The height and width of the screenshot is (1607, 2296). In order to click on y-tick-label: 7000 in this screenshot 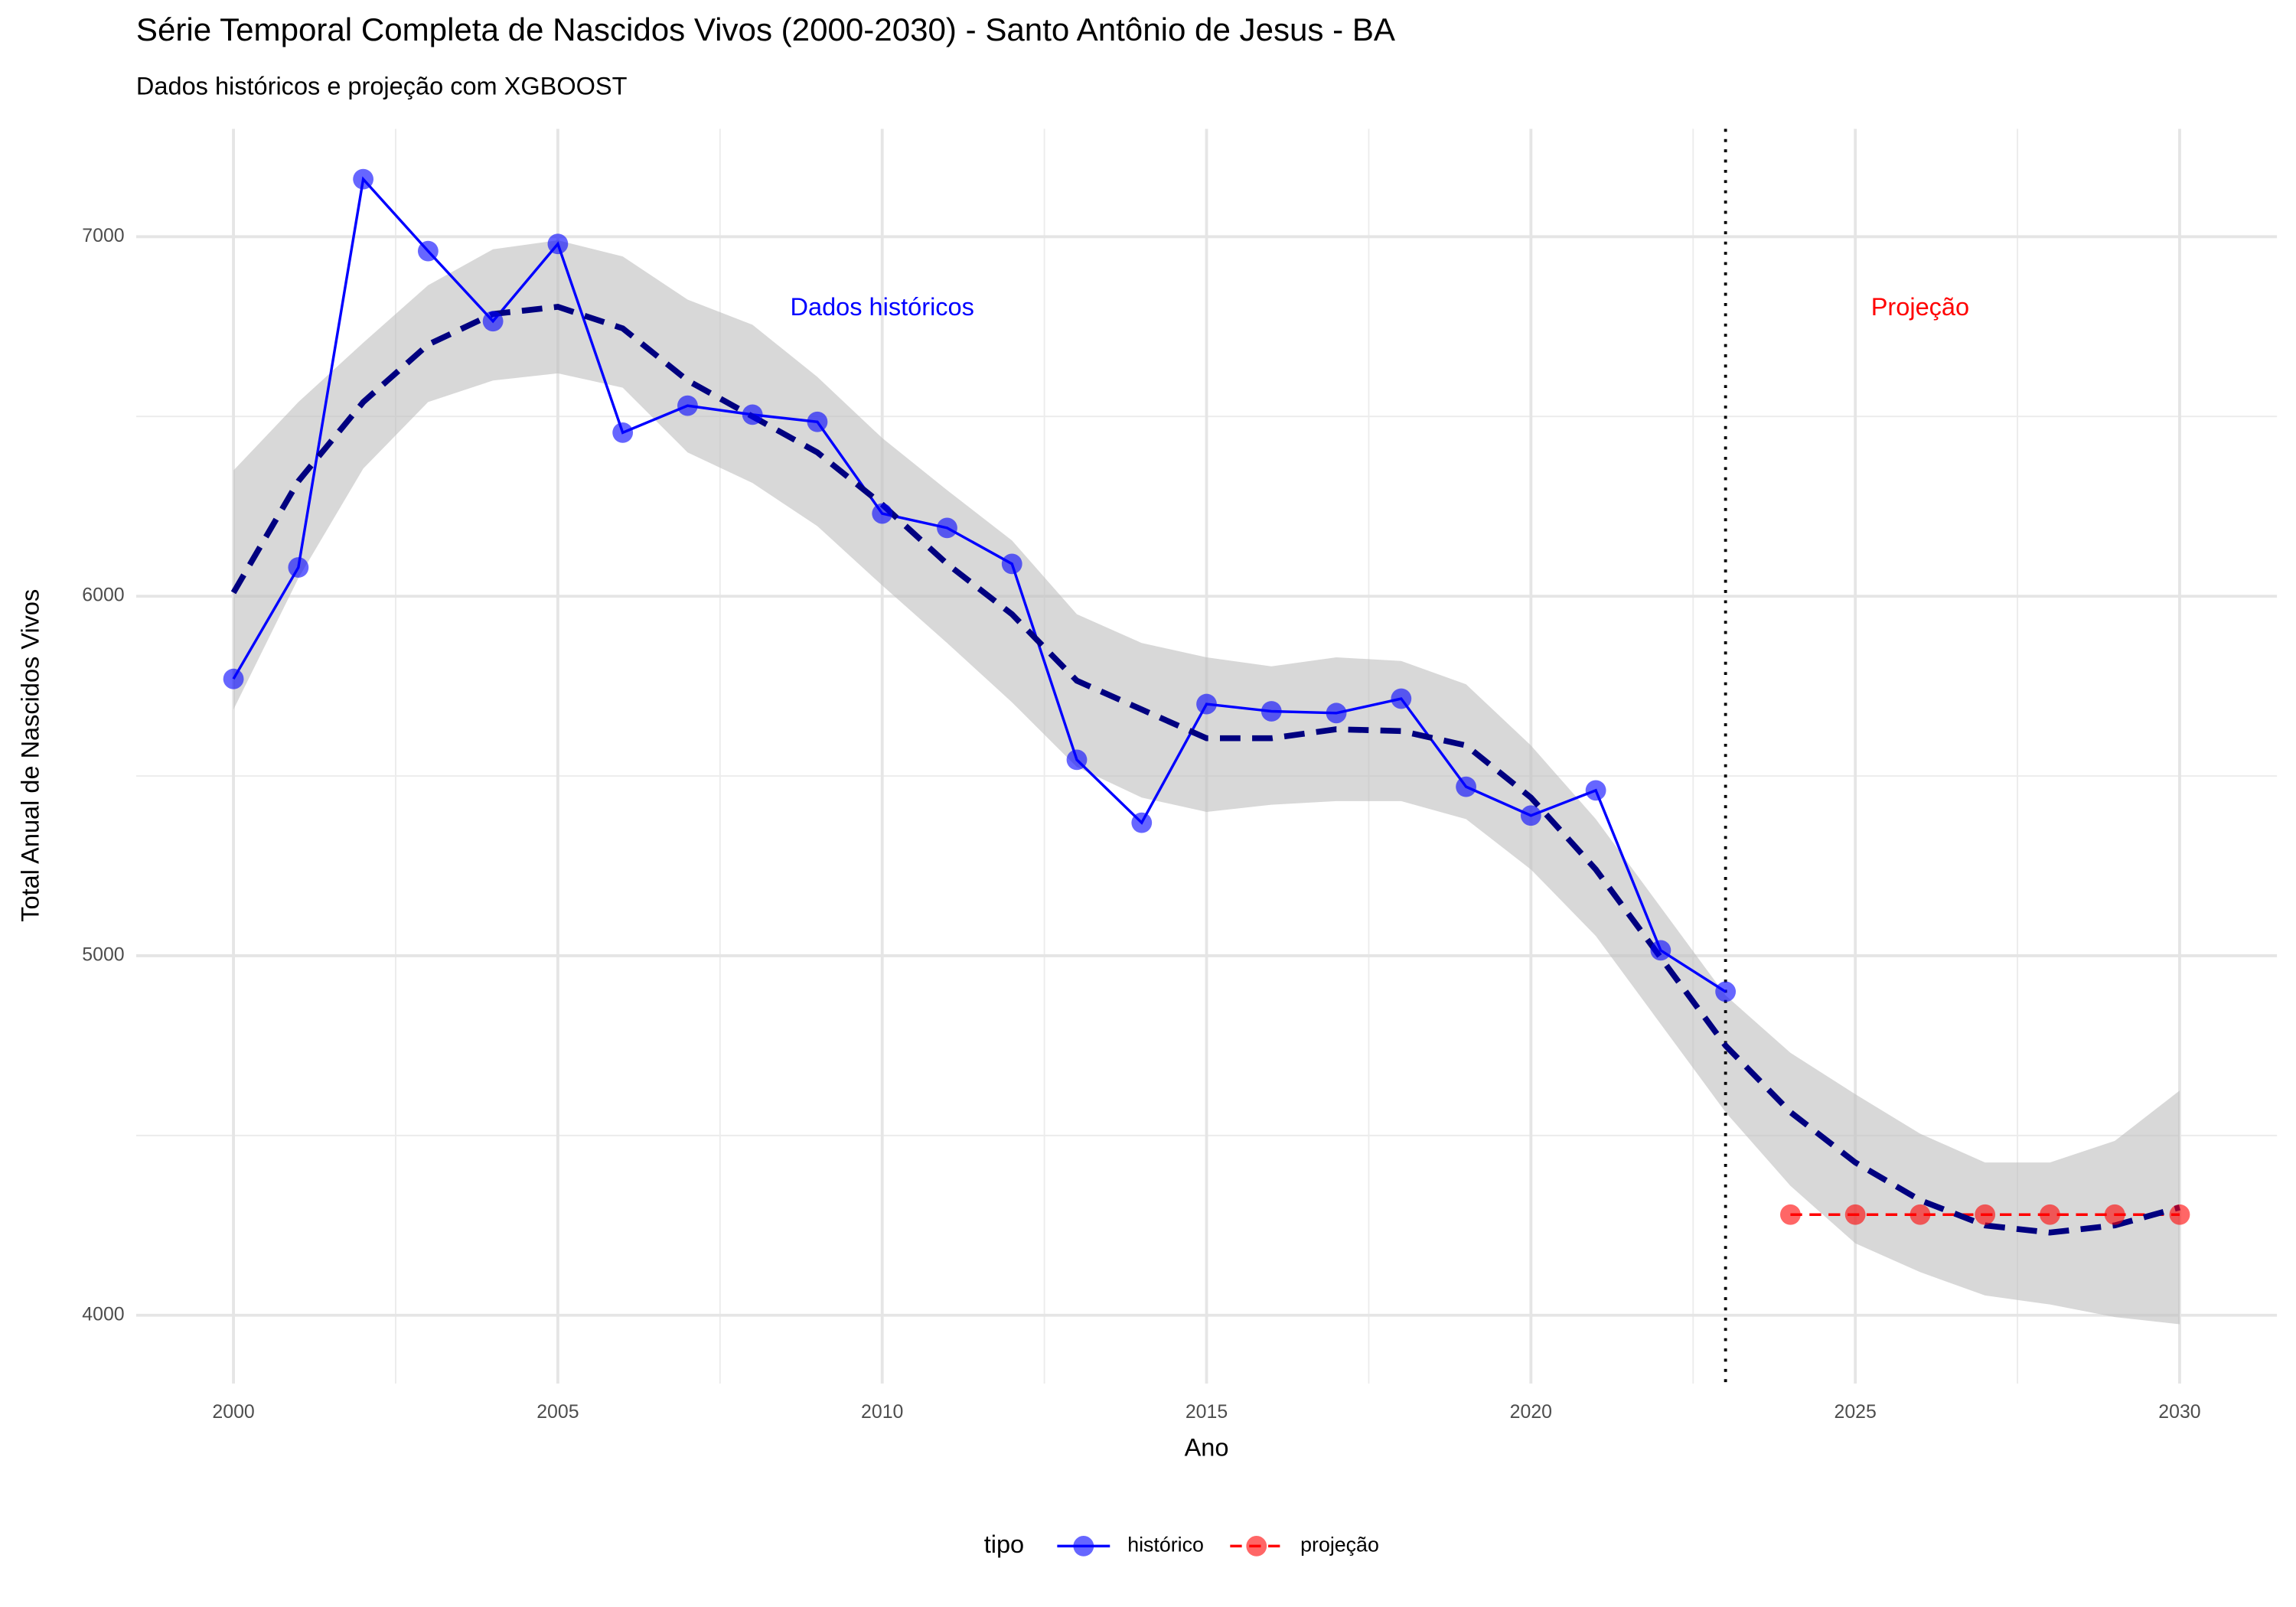, I will do `click(103, 235)`.